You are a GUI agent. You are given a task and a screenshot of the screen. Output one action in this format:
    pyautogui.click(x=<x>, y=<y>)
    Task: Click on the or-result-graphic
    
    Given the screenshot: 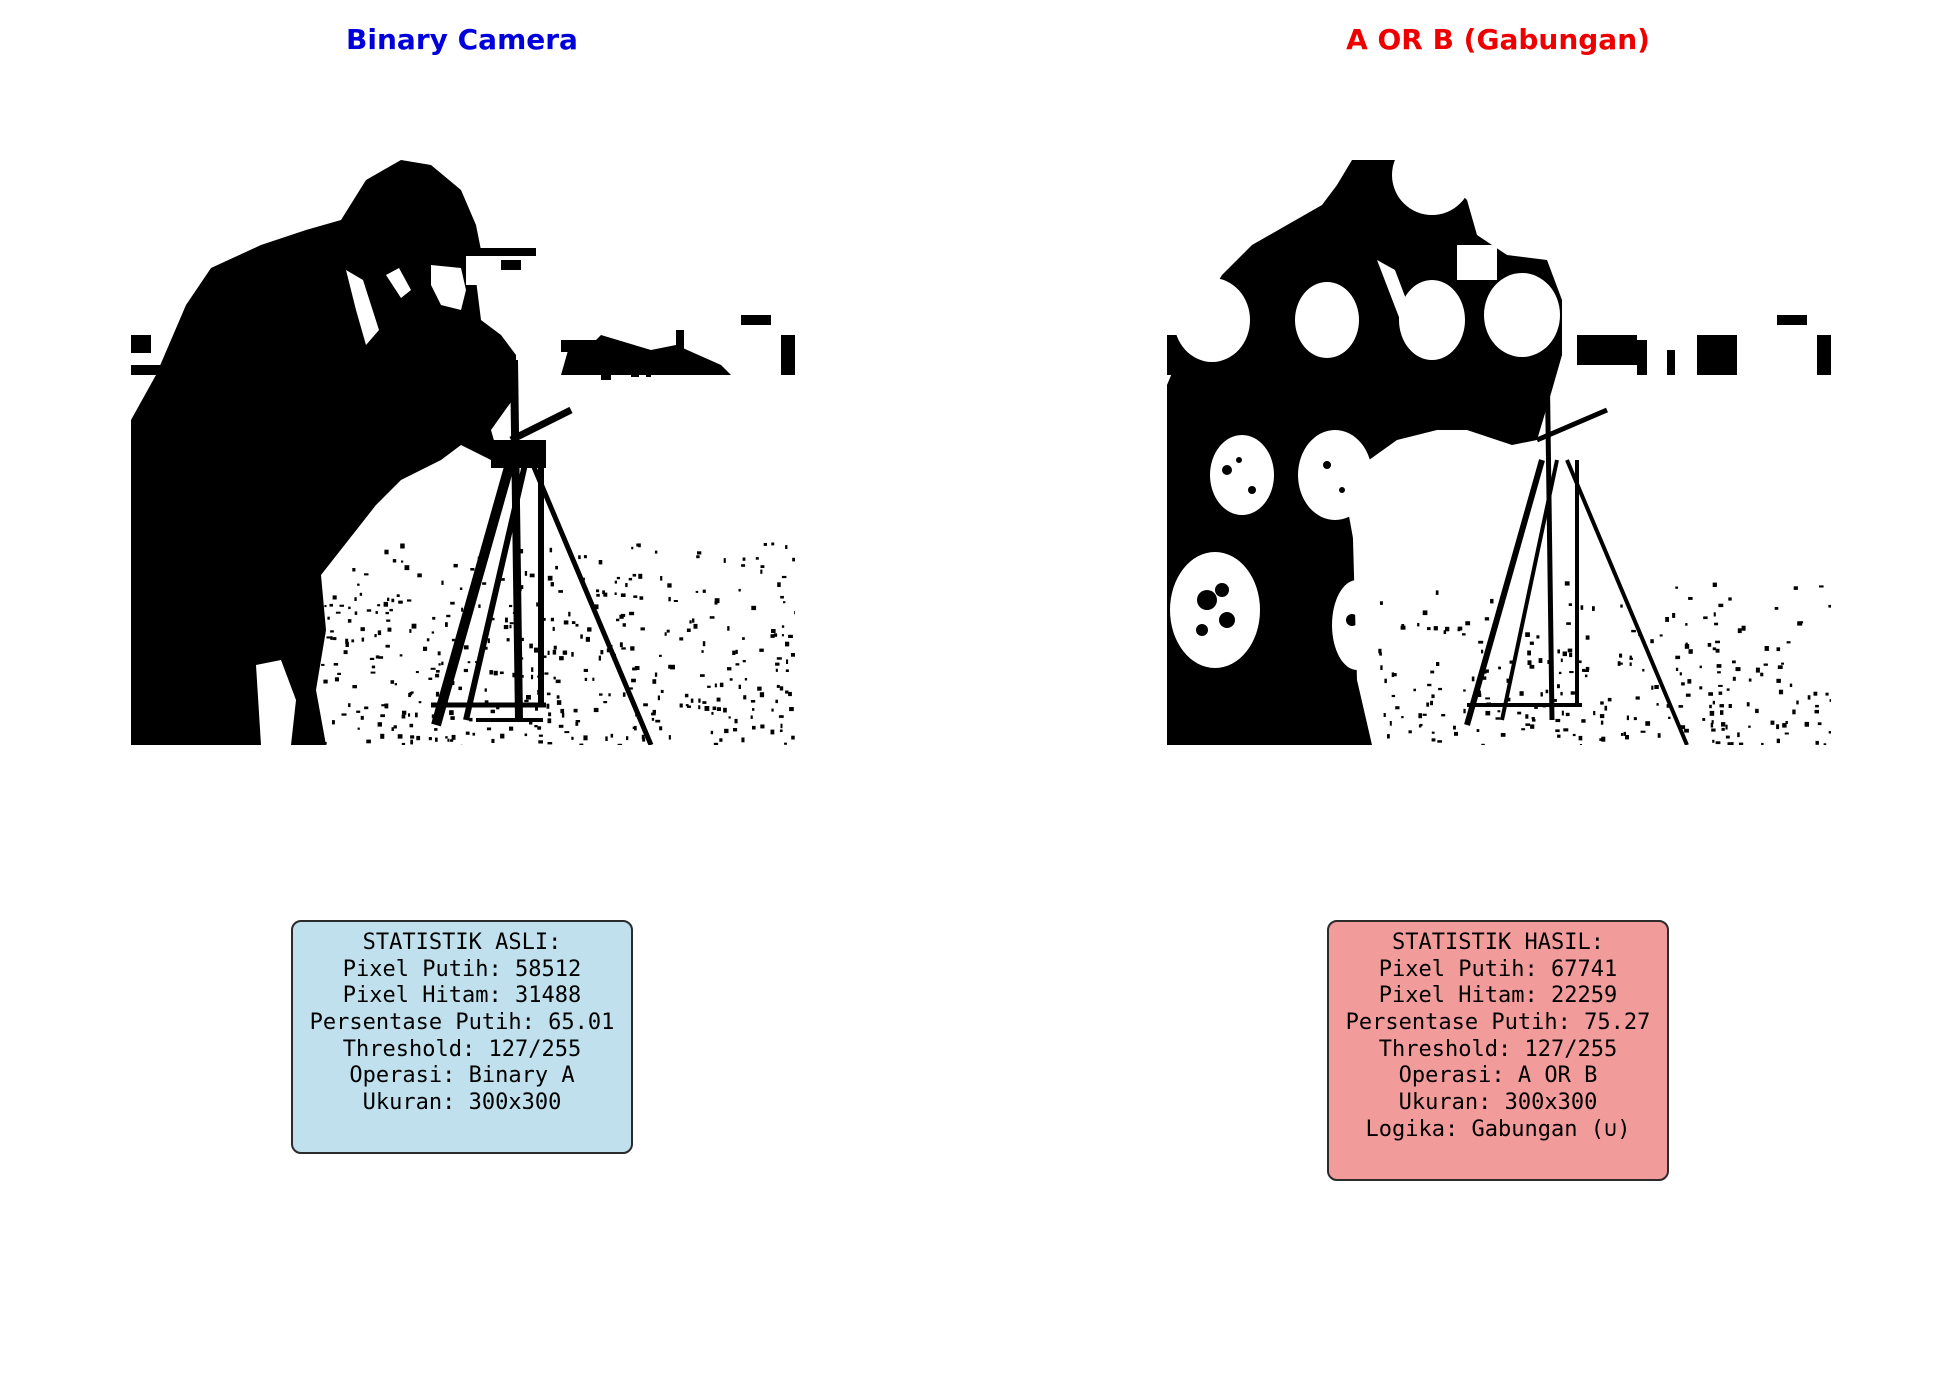 What is the action you would take?
    pyautogui.click(x=1499, y=452)
    